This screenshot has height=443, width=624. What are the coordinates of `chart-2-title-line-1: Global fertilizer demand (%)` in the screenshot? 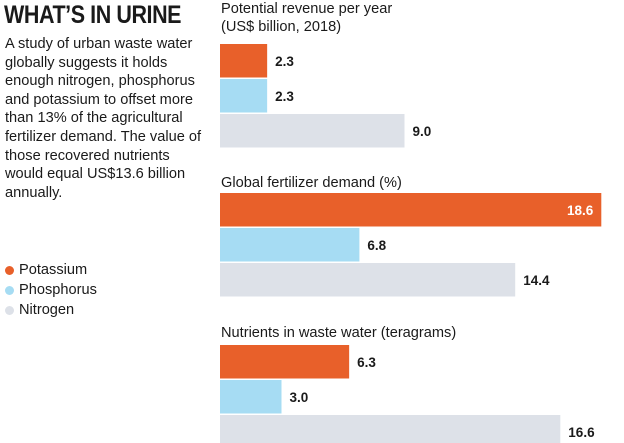 It's located at (311, 183).